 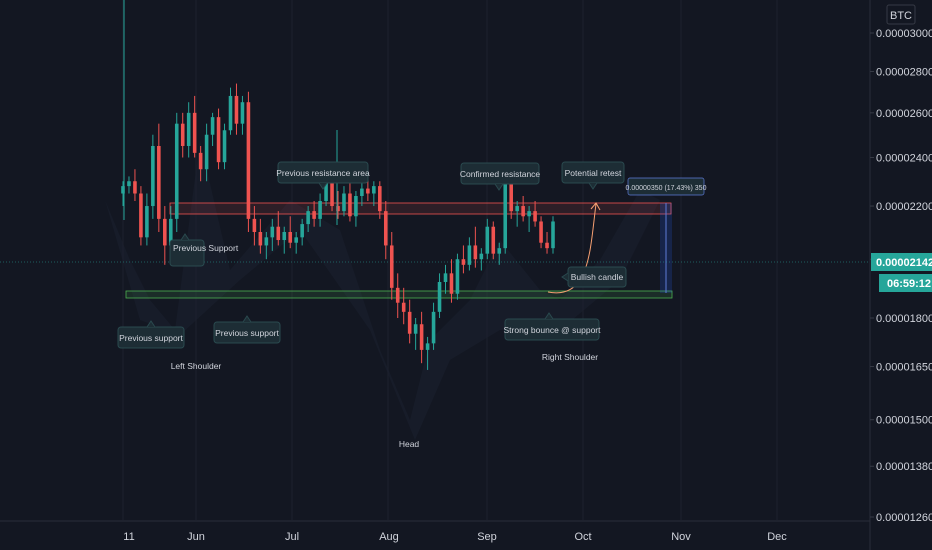 What do you see at coordinates (904, 518) in the screenshot?
I see `y-tick-label: 0.00001260` at bounding box center [904, 518].